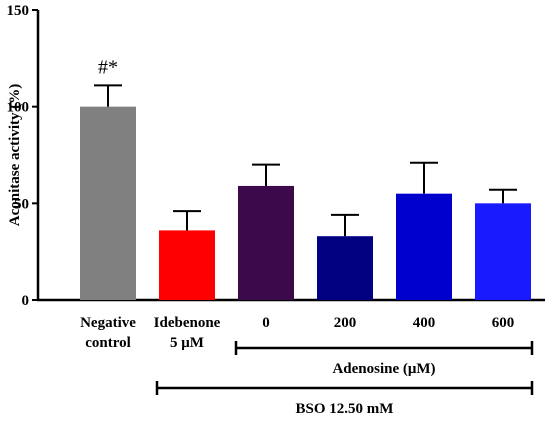 The width and height of the screenshot is (550, 427). What do you see at coordinates (344, 379) in the screenshot?
I see `grouping-brackets: Adenosine (μM) BSO 12.50 mM` at bounding box center [344, 379].